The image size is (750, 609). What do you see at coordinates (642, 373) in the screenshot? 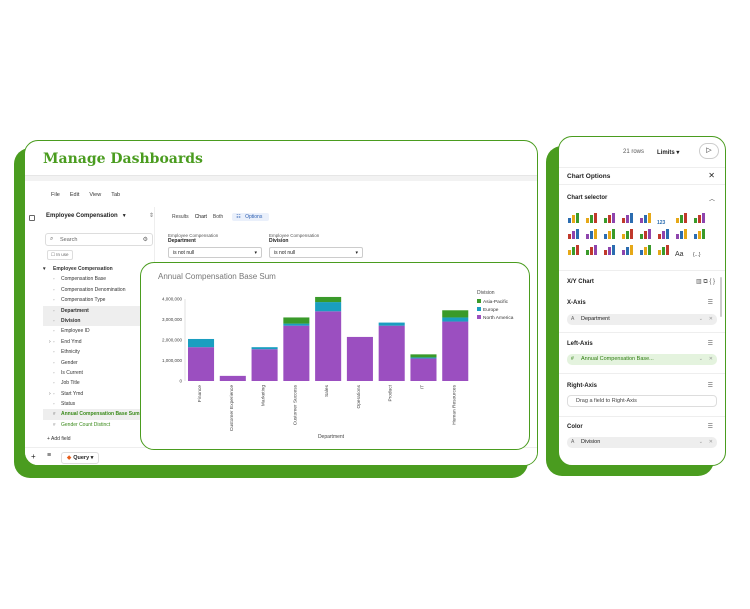
I see `divider` at bounding box center [642, 373].